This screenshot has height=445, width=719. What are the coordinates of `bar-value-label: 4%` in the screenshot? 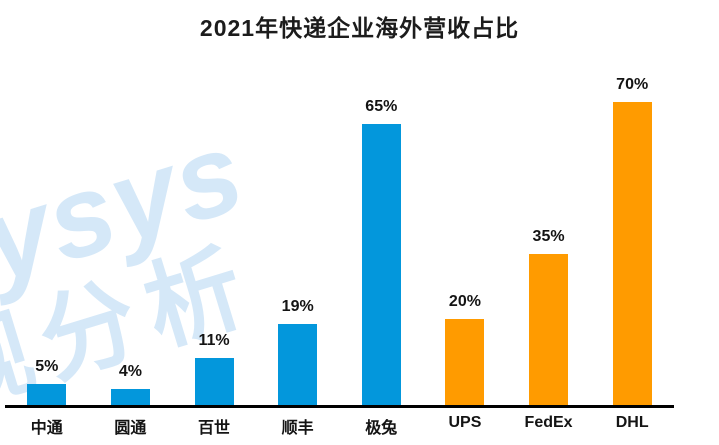 It's located at (130, 371).